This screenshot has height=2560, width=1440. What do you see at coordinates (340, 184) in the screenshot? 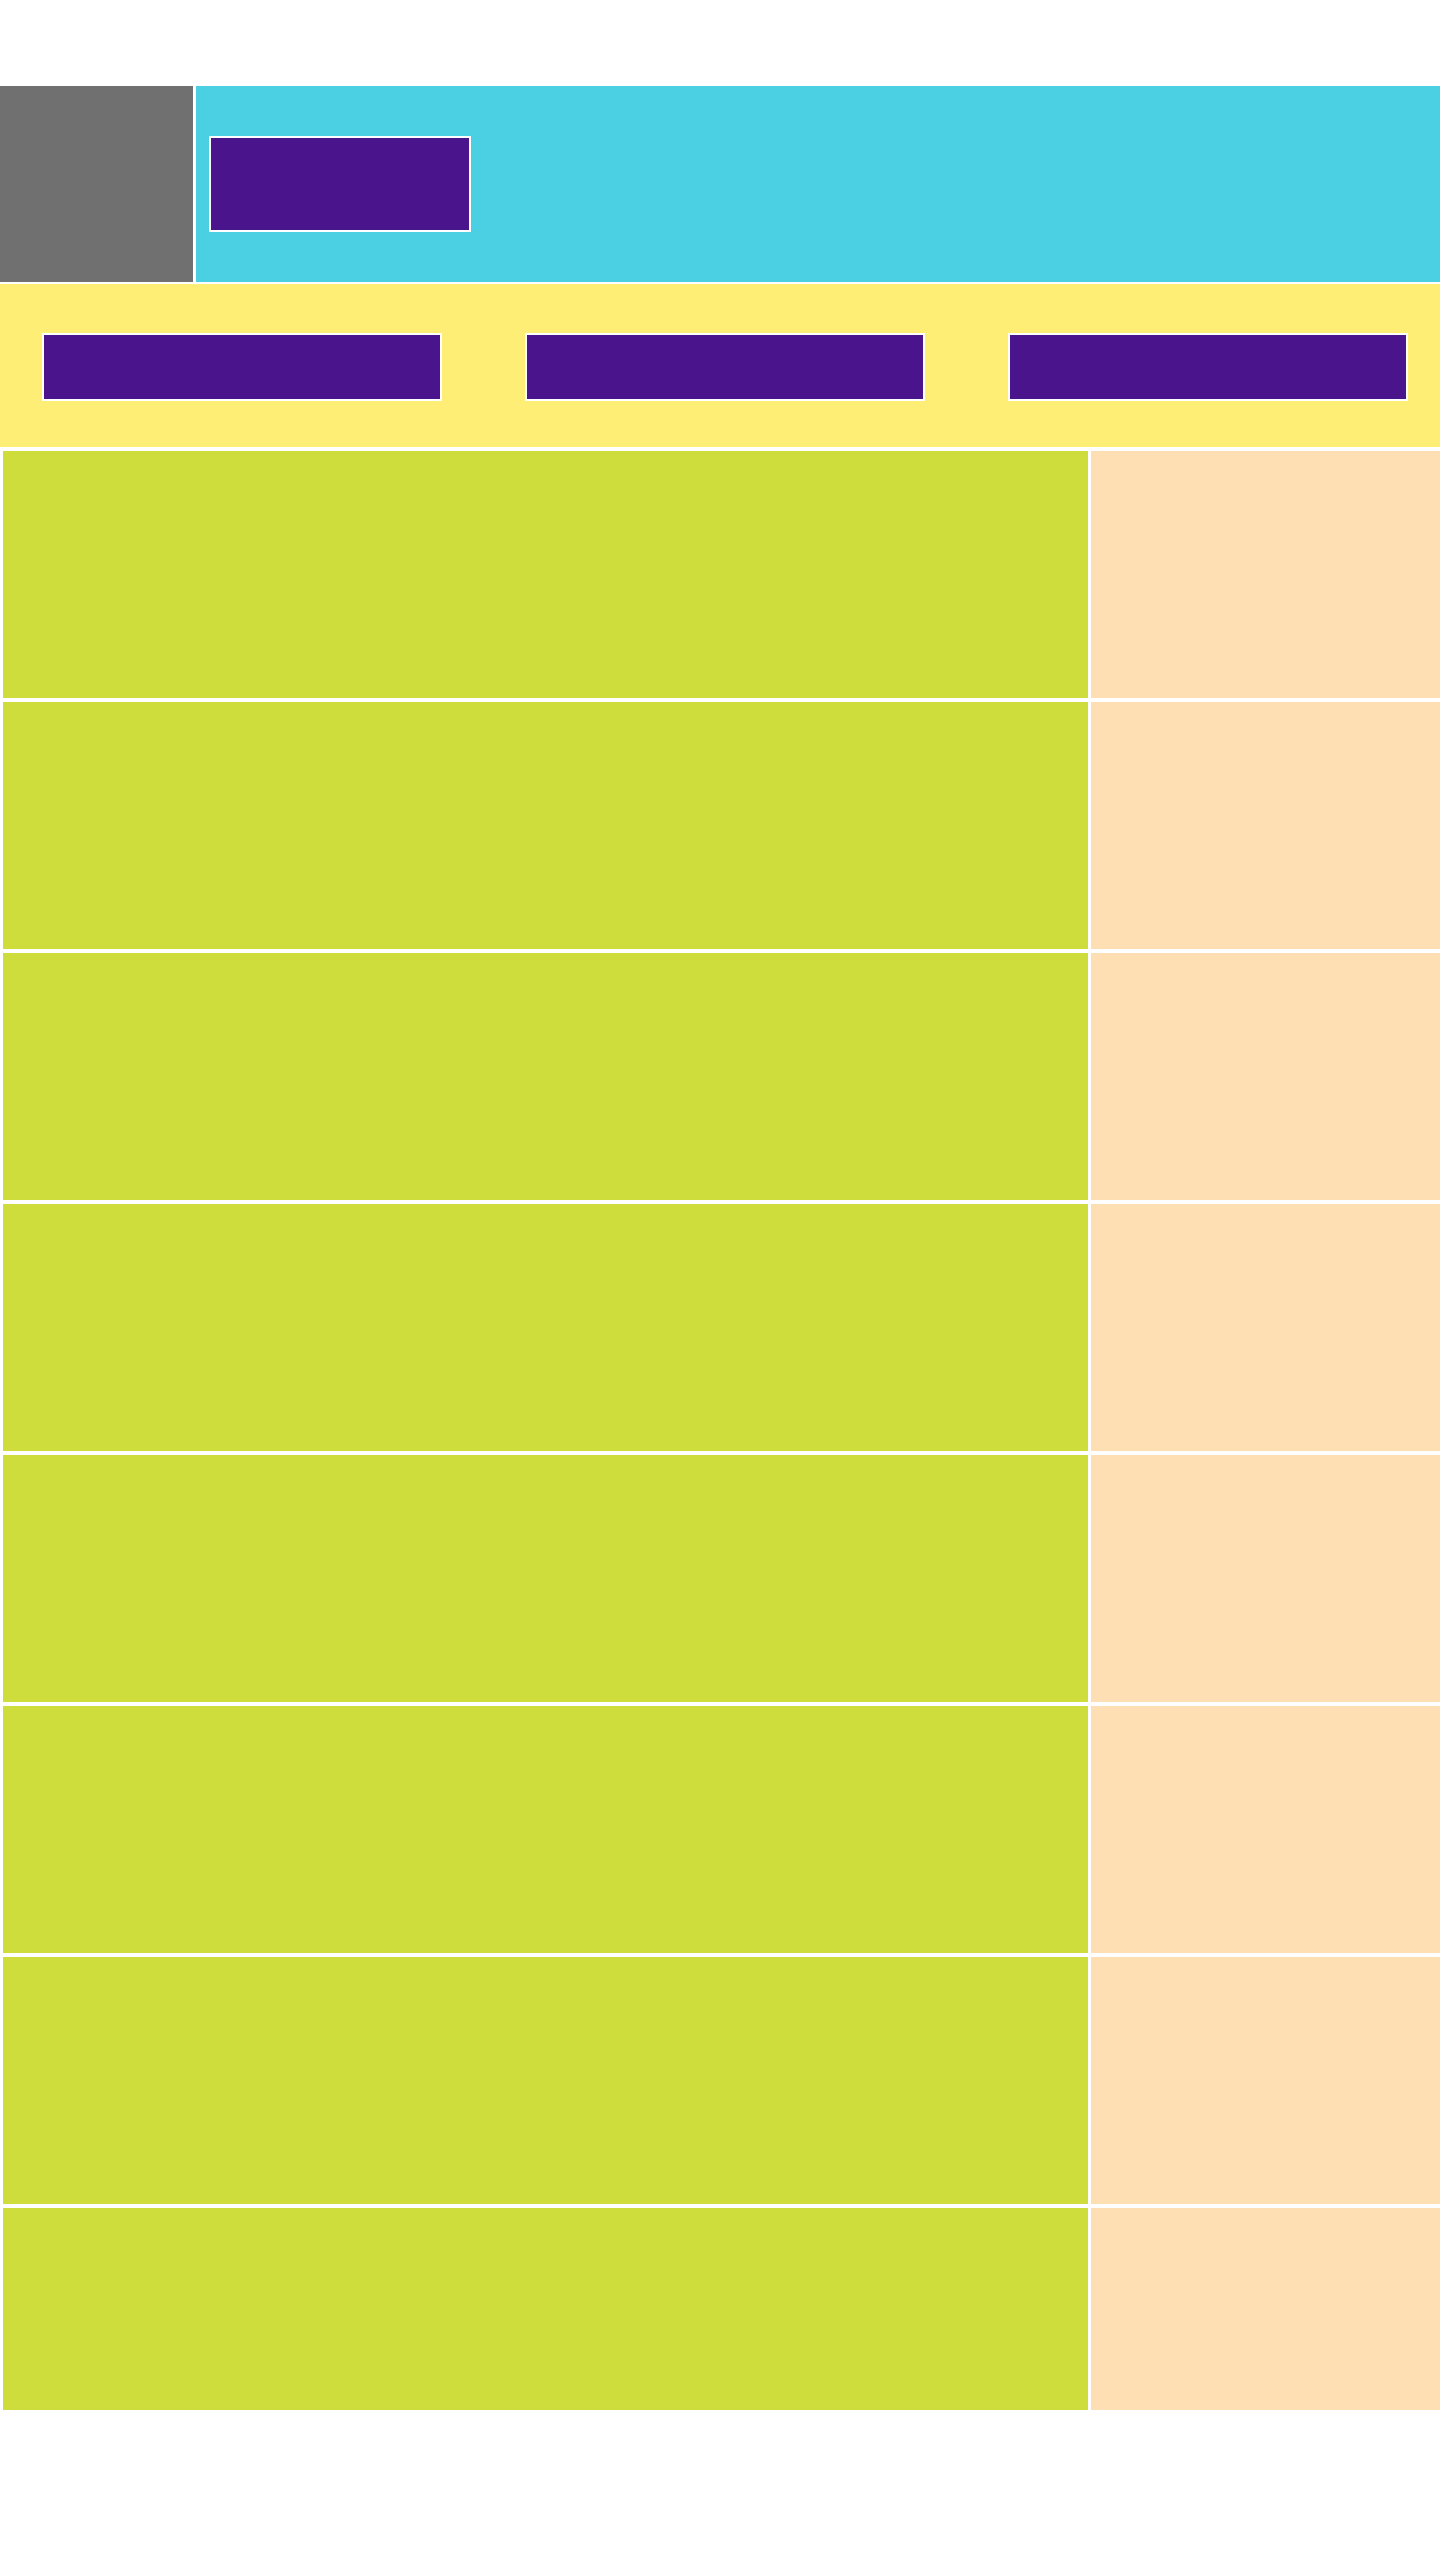
I see `header-button` at bounding box center [340, 184].